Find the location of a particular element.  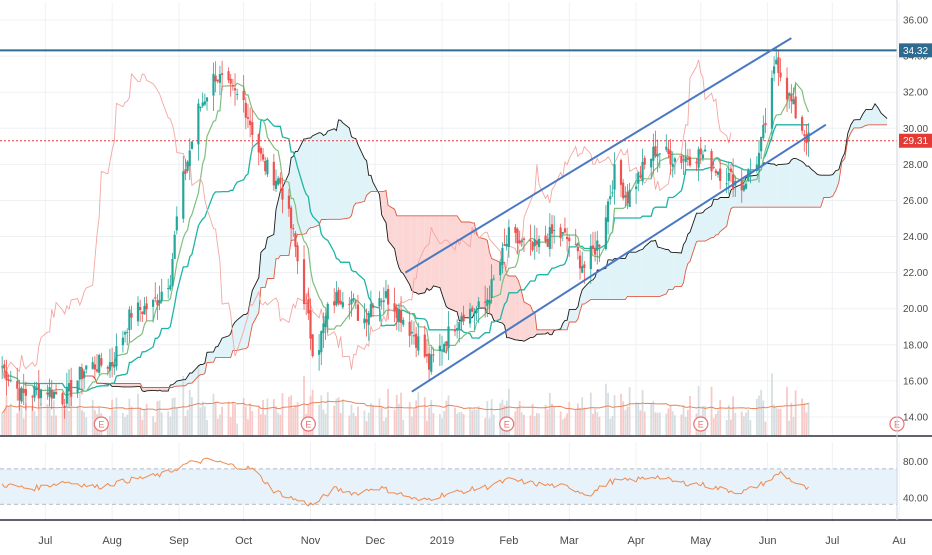

price-tick-label: 20.00 is located at coordinates (915, 309).